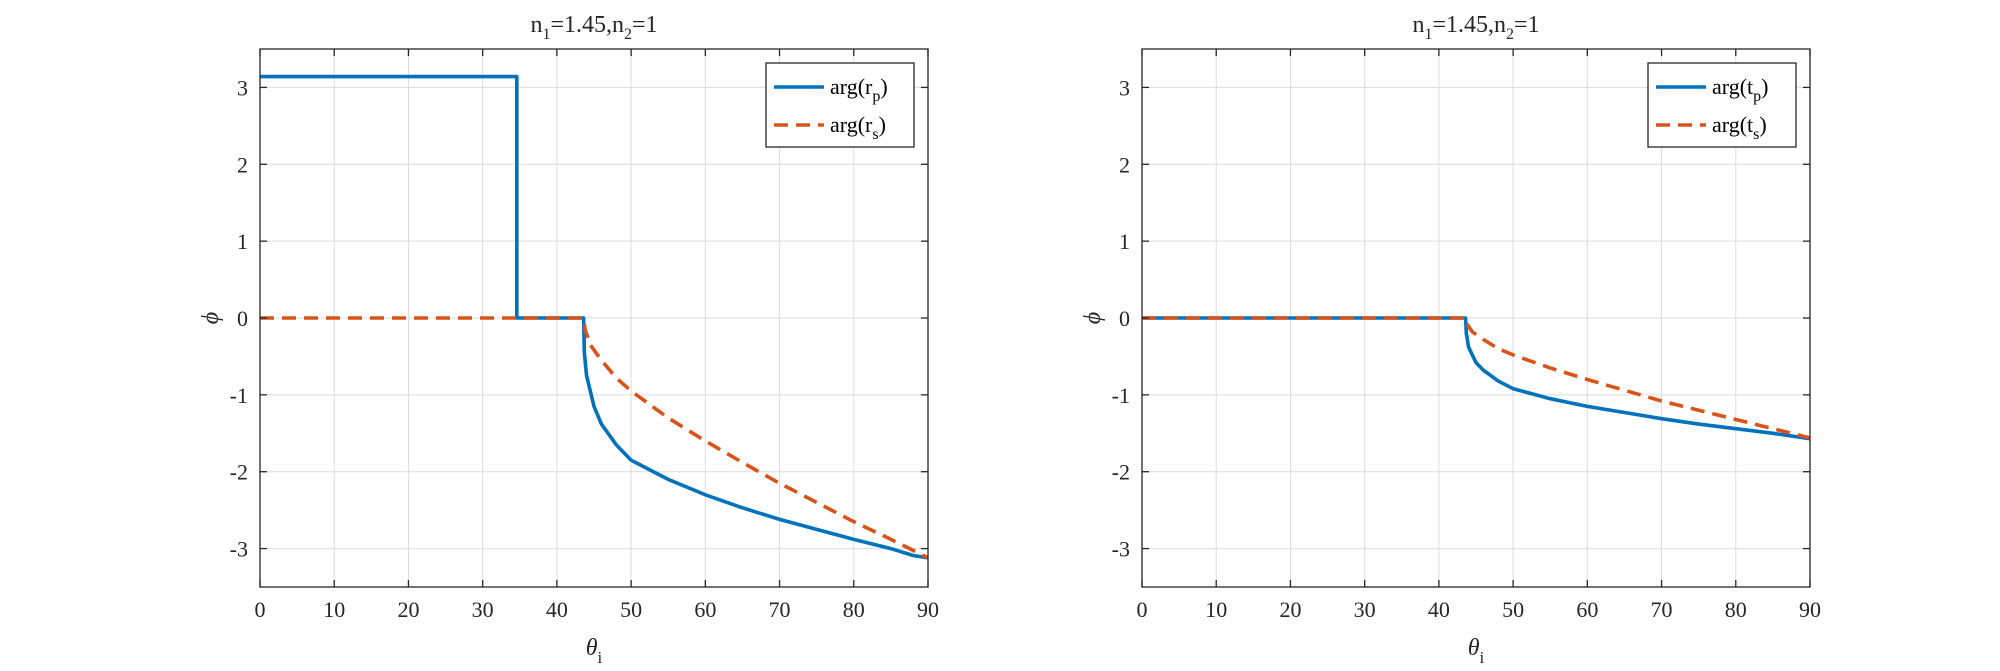  I want to click on legend-entry: arg(rs), so click(858, 127).